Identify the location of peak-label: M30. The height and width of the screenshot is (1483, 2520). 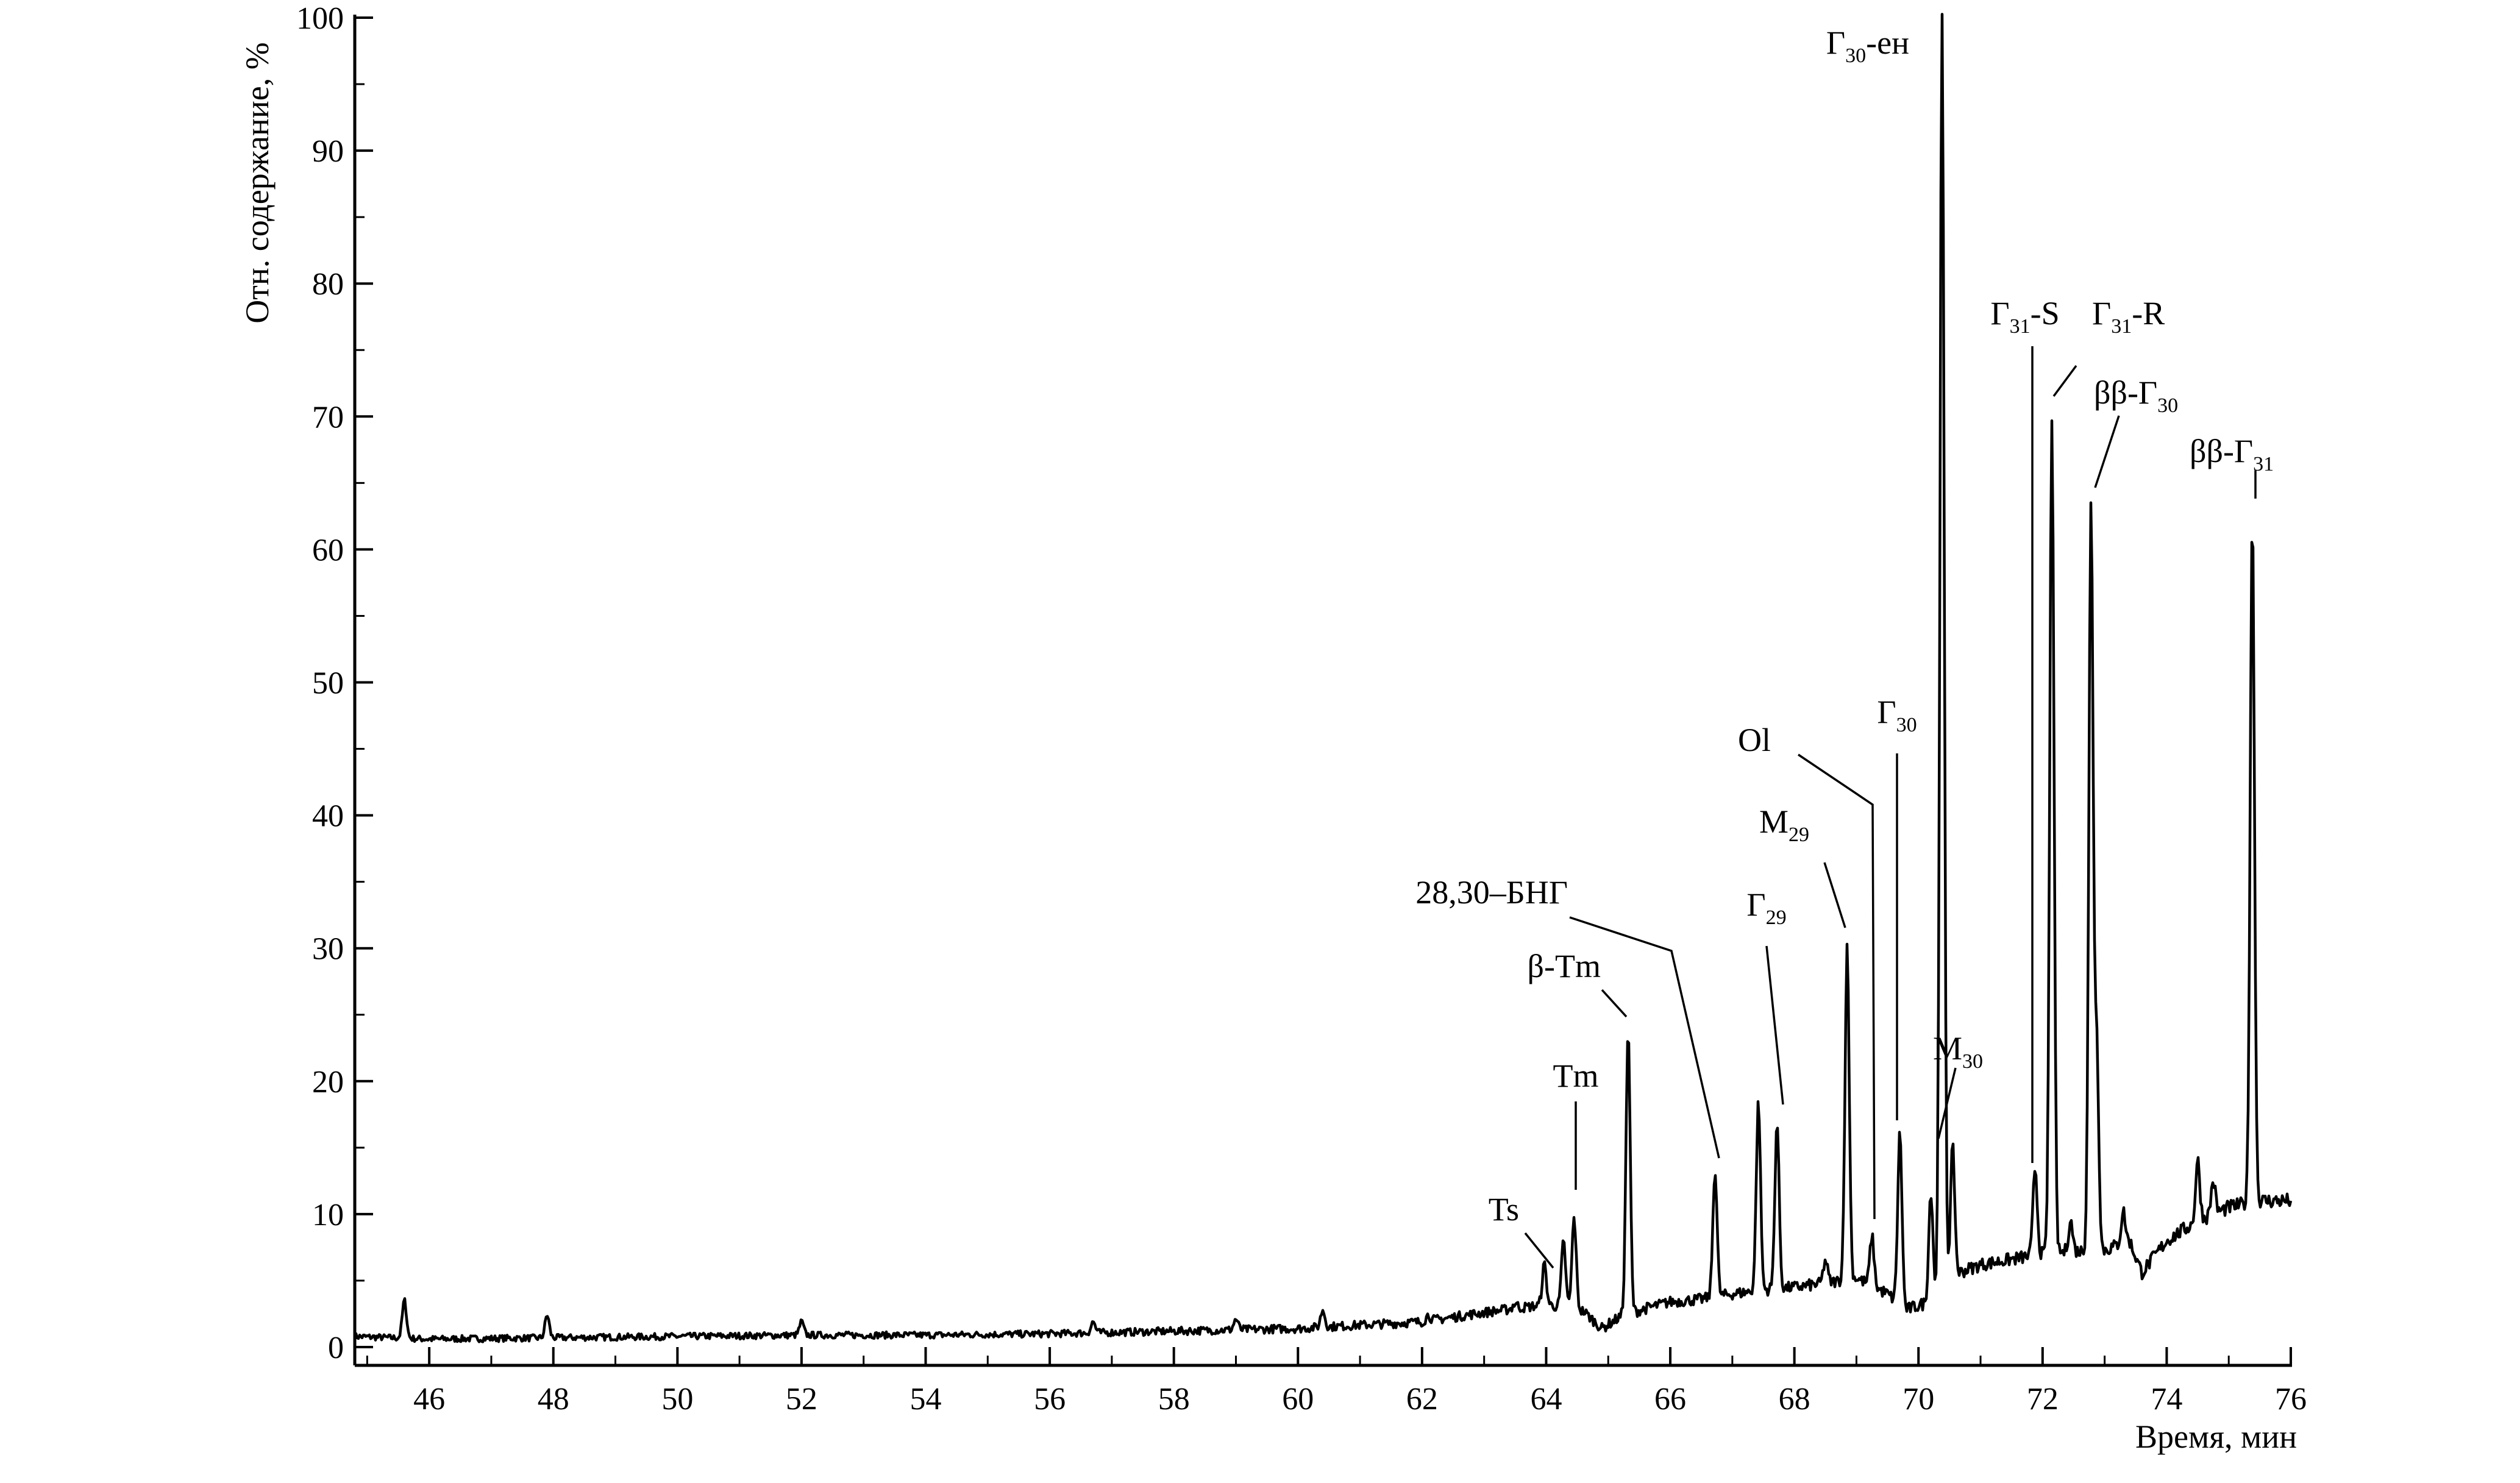
(1958, 1051).